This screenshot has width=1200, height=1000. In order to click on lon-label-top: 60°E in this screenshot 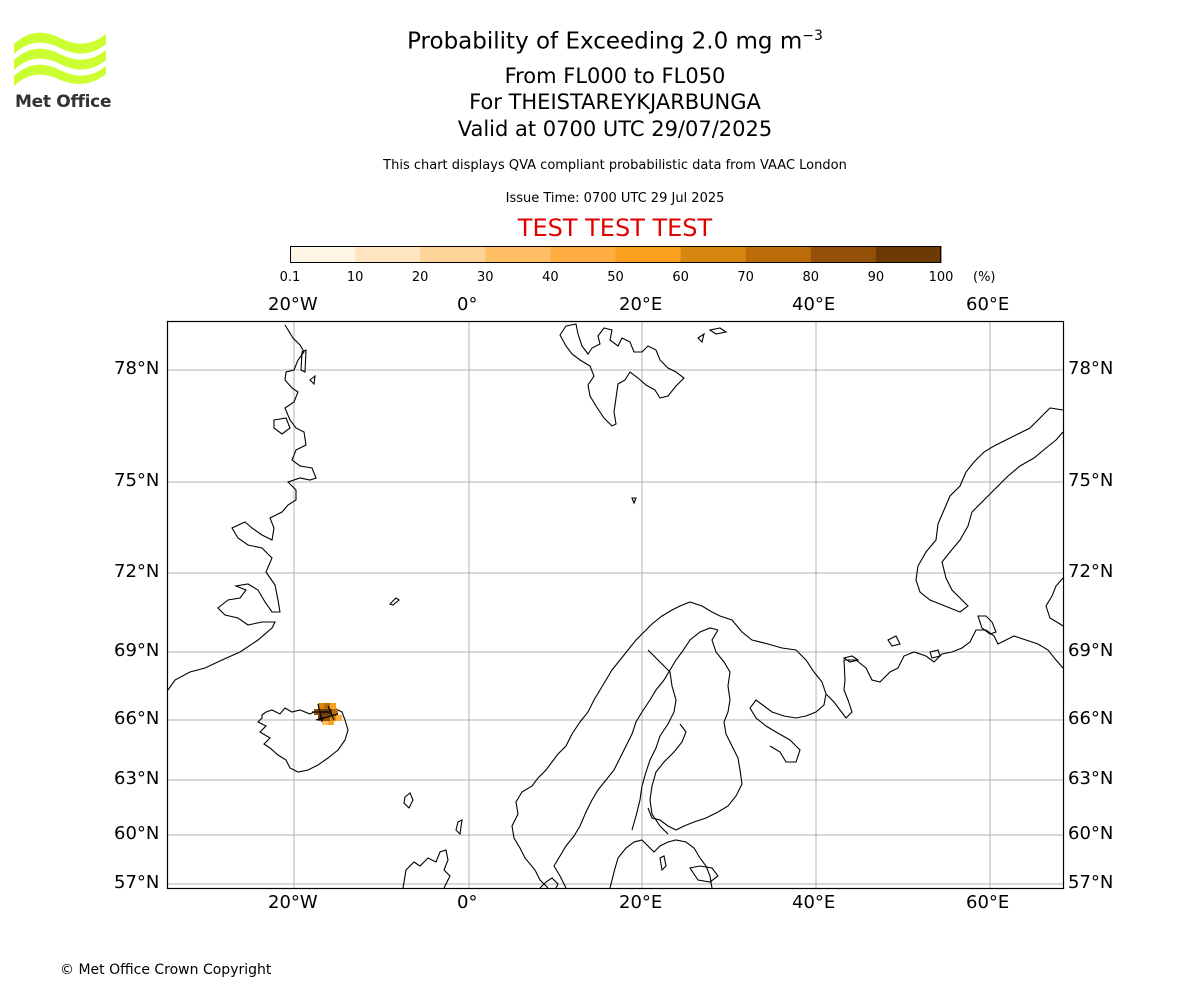, I will do `click(988, 304)`.